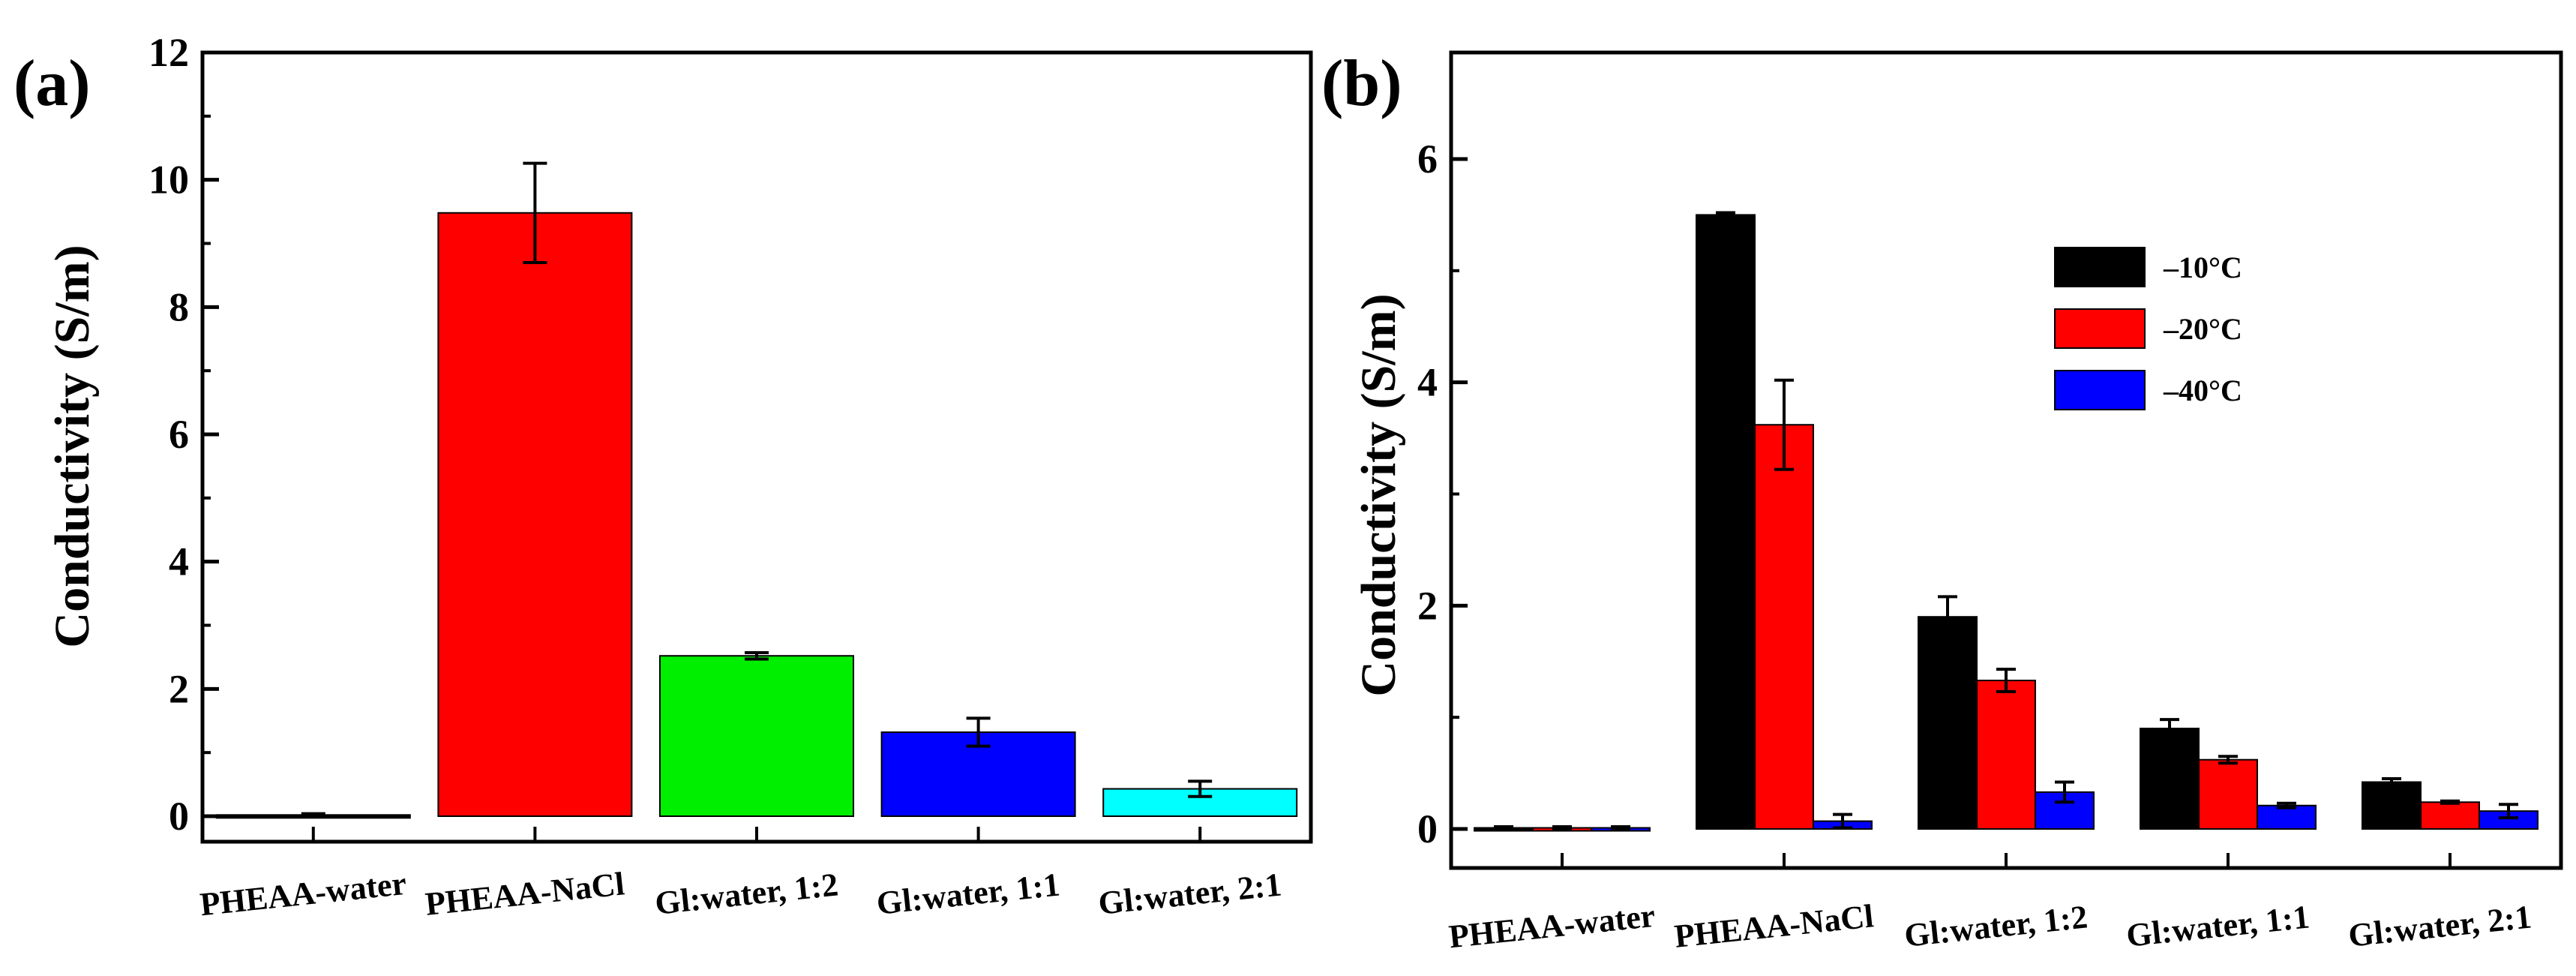  What do you see at coordinates (2202, 329) in the screenshot?
I see `panel-b-legend-label: –20°C` at bounding box center [2202, 329].